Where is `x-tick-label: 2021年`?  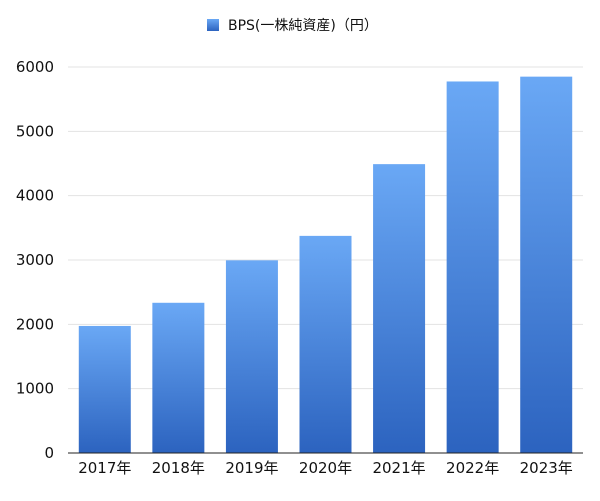
x-tick-label: 2021年 is located at coordinates (398, 468).